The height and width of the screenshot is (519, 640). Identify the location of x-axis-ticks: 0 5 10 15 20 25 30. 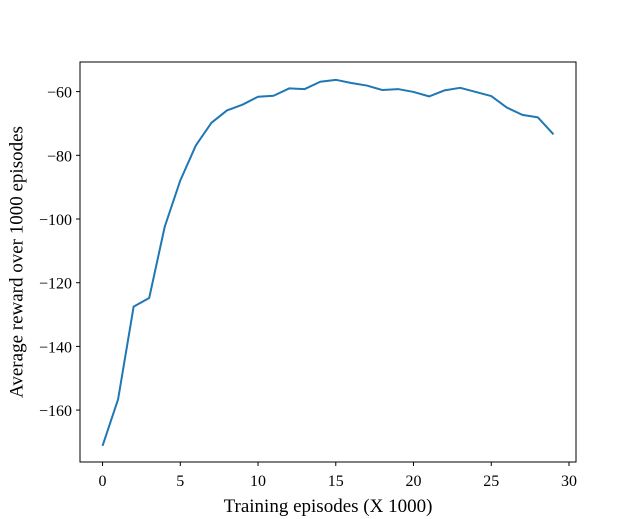
(338, 476).